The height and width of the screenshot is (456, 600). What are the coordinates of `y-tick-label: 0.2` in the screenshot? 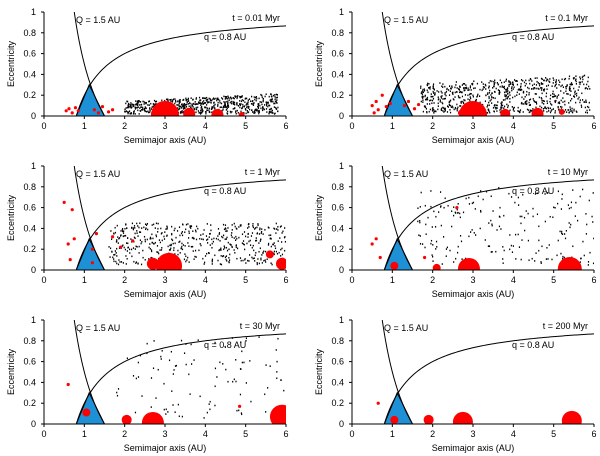 It's located at (337, 95).